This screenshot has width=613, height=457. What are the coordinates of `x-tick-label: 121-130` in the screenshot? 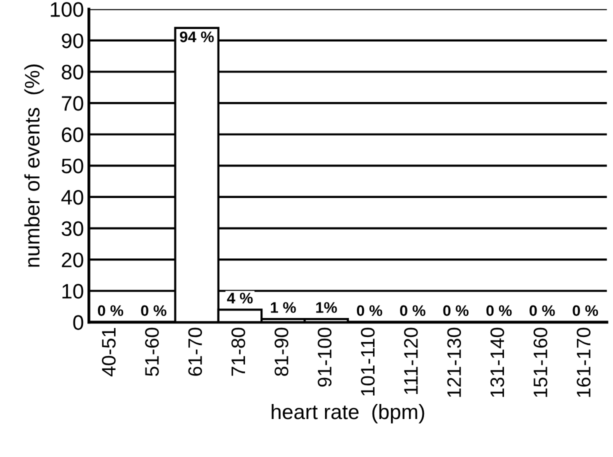 It's located at (454, 362).